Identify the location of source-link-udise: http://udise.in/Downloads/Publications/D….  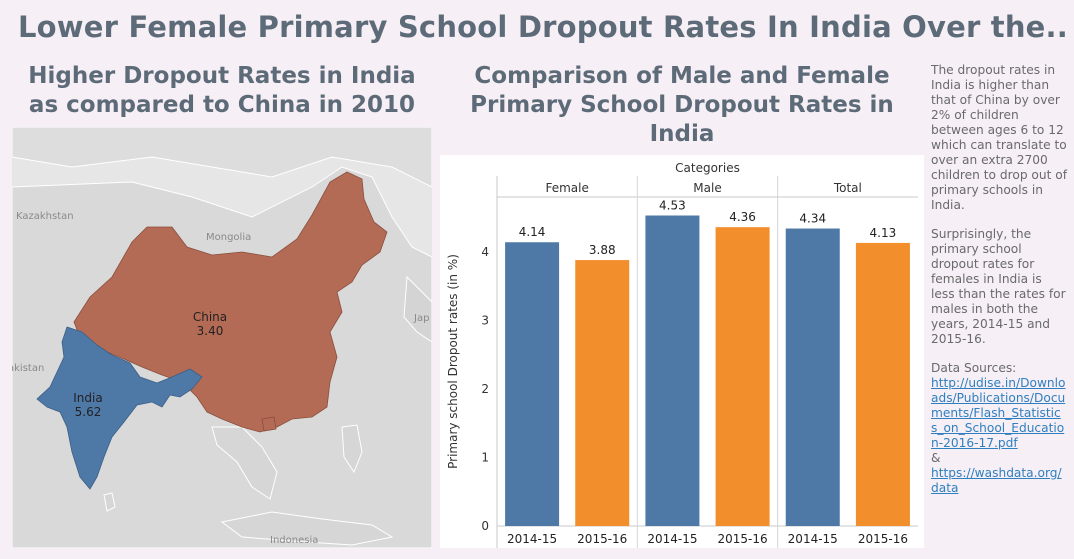
(998, 413).